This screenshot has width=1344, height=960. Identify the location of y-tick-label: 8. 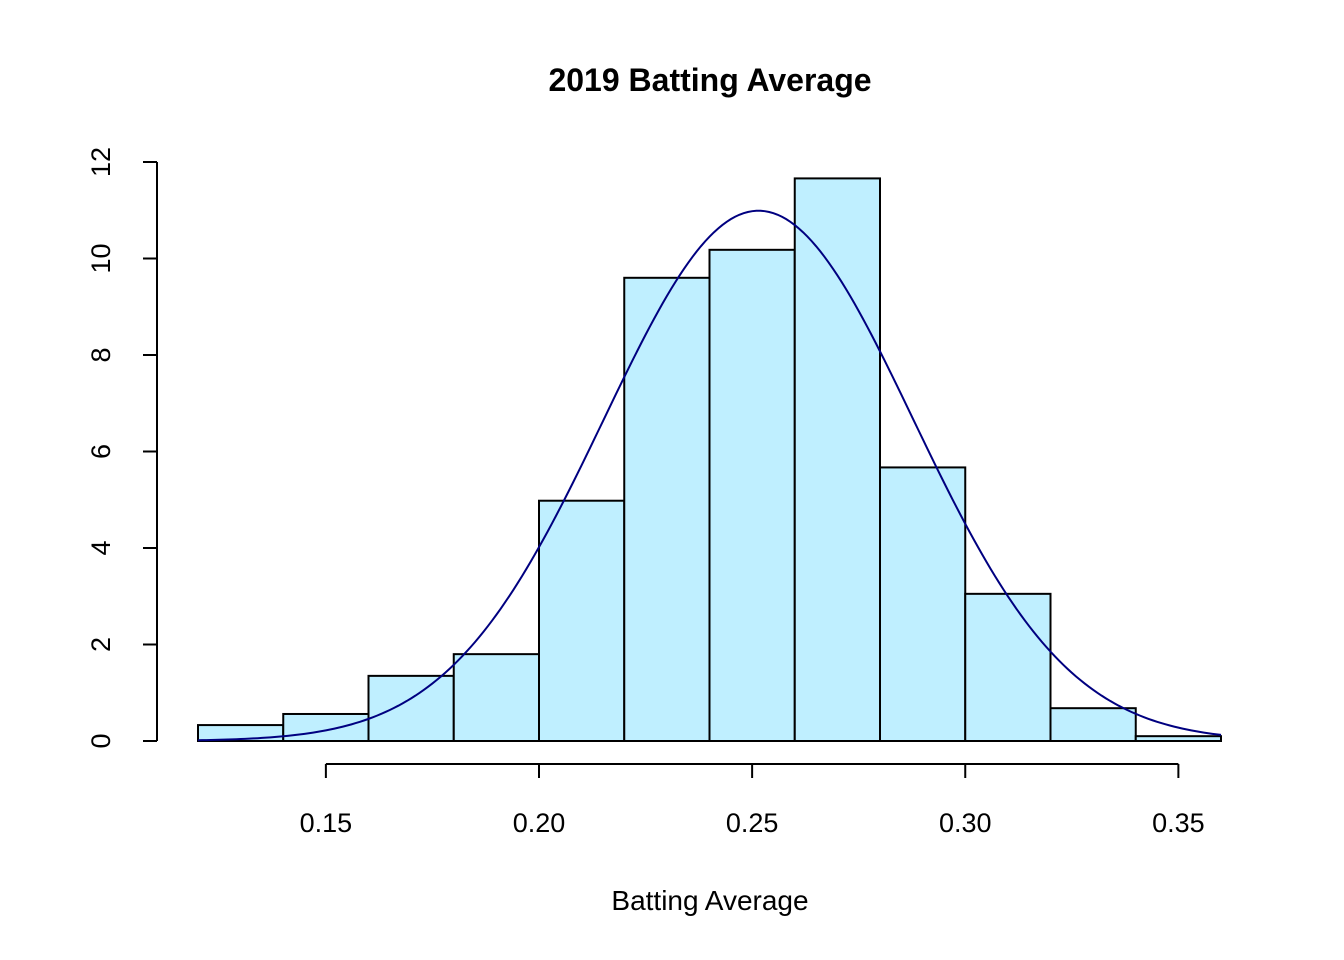
(101, 354).